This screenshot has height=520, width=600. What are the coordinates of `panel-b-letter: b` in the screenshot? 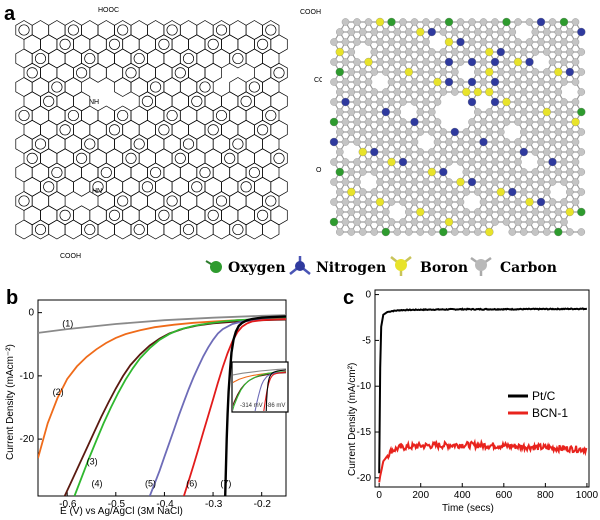 It's located at (12, 298).